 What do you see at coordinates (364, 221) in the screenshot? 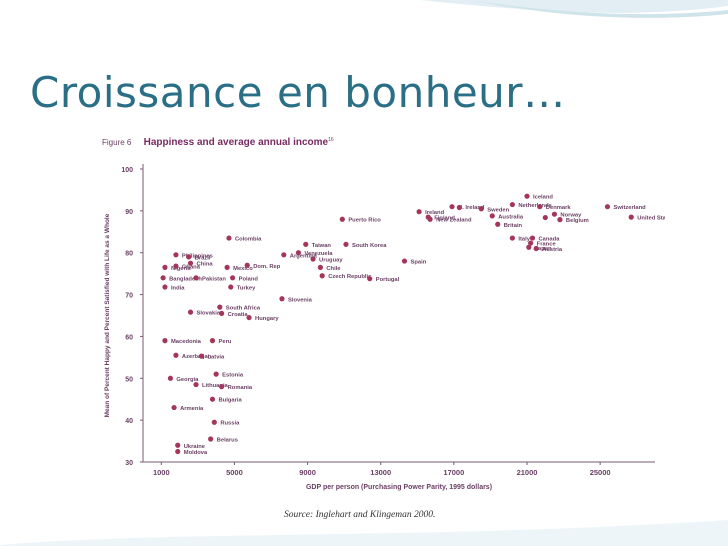
I see `point-label: Puerto Rico` at bounding box center [364, 221].